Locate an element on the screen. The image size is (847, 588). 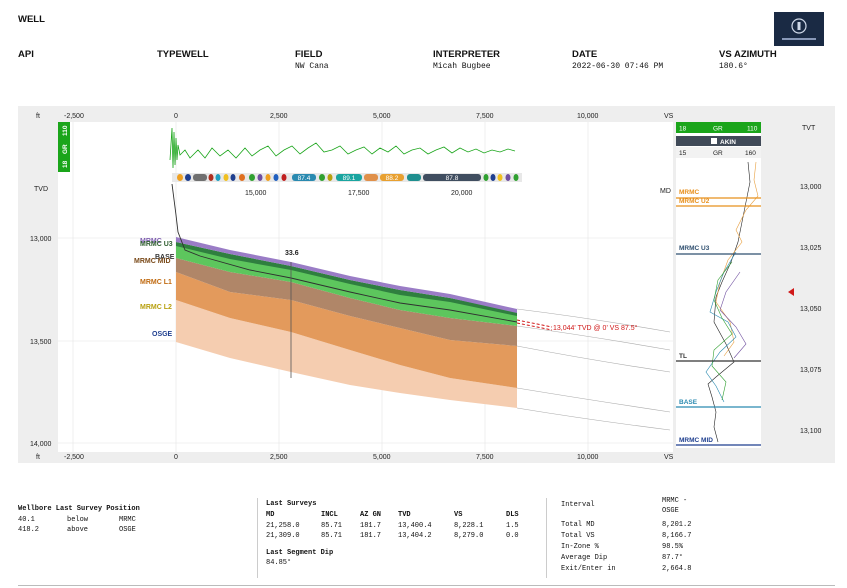
date-value: 2022-06-30 07:46 PM is located at coordinates (618, 66).